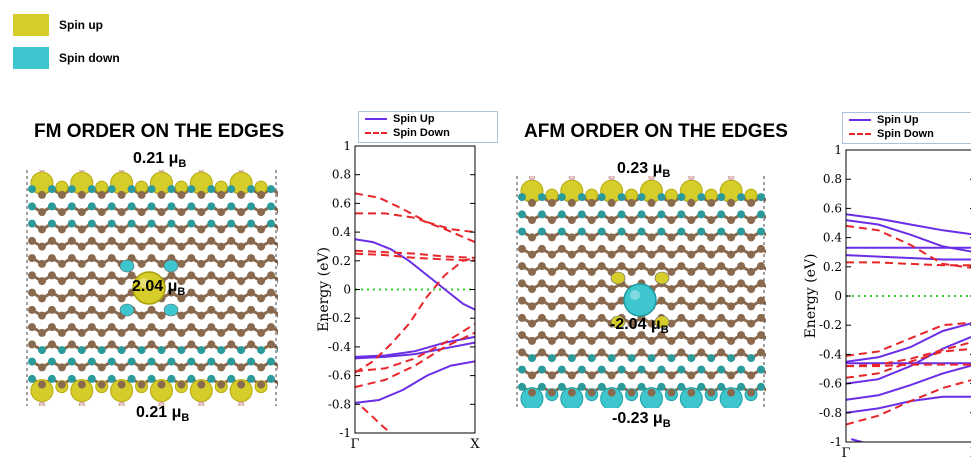  Describe the element at coordinates (908, 330) in the screenshot. I see `plot-area` at that location.